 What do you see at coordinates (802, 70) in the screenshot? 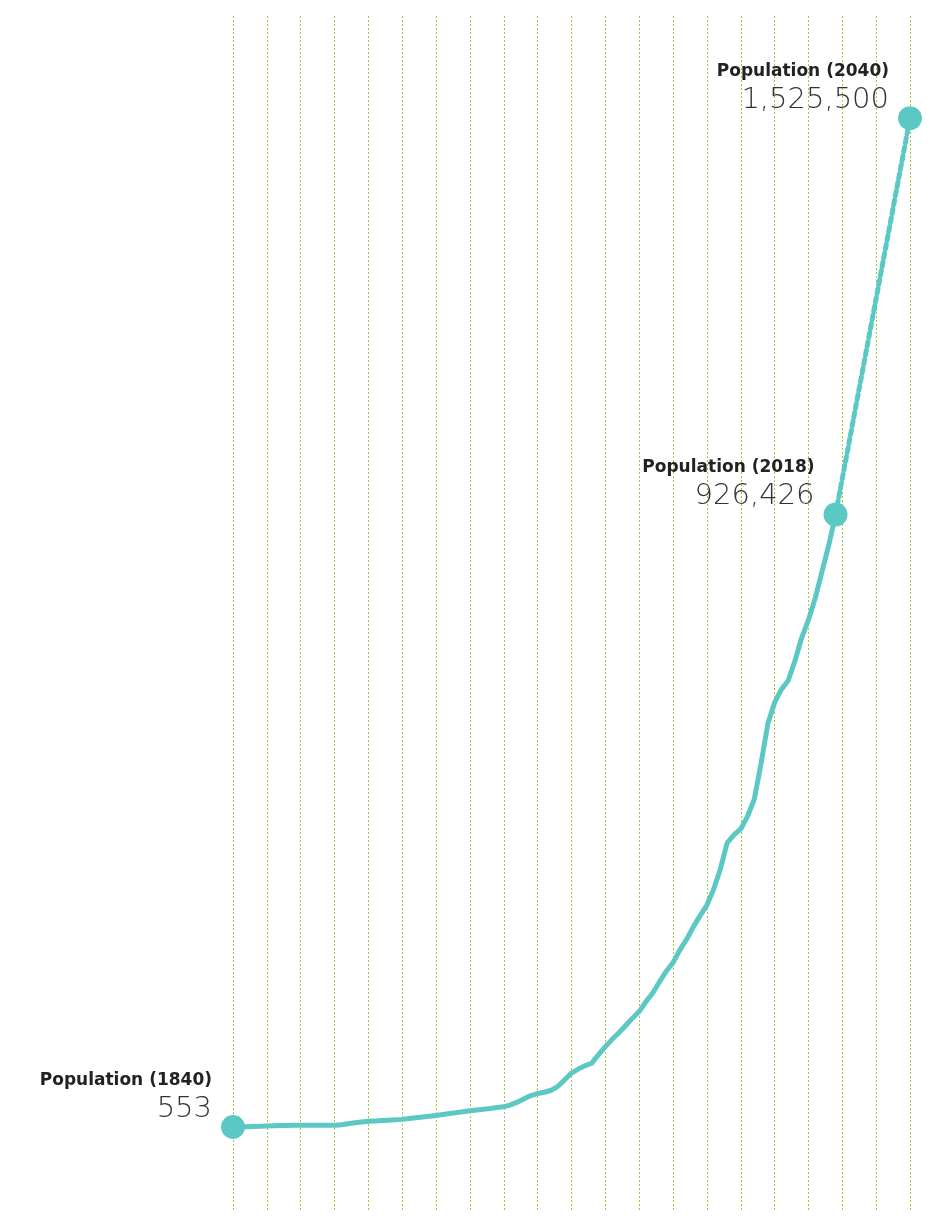
I see `annotation: Population (2040)` at bounding box center [802, 70].